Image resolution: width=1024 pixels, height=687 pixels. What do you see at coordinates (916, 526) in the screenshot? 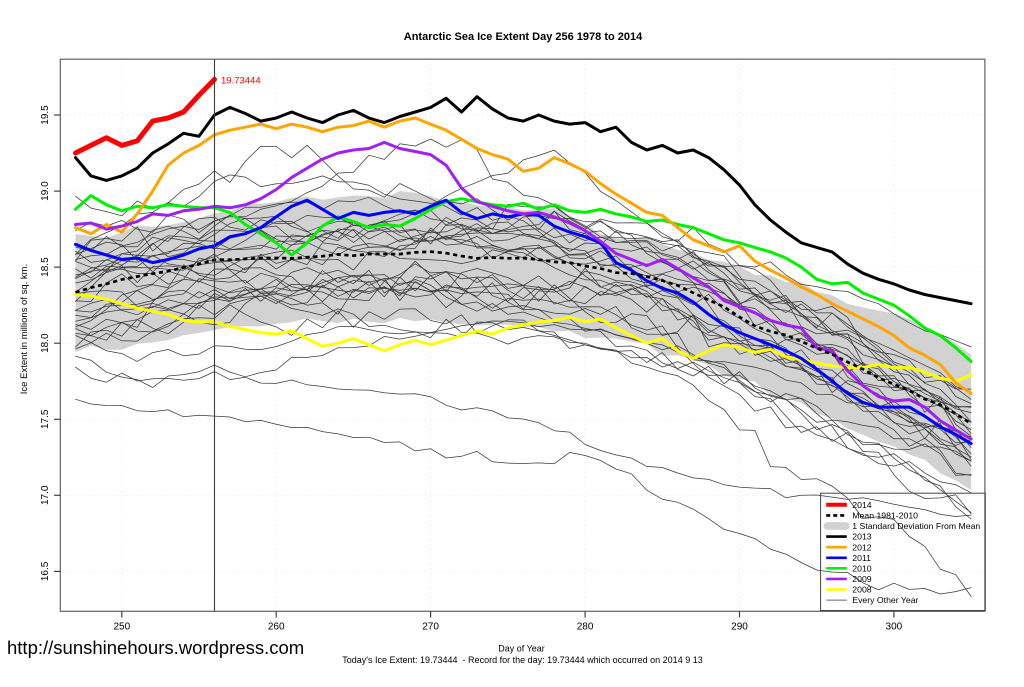
I see `svg-text: 1 Standard Deviation From Mean` at bounding box center [916, 526].